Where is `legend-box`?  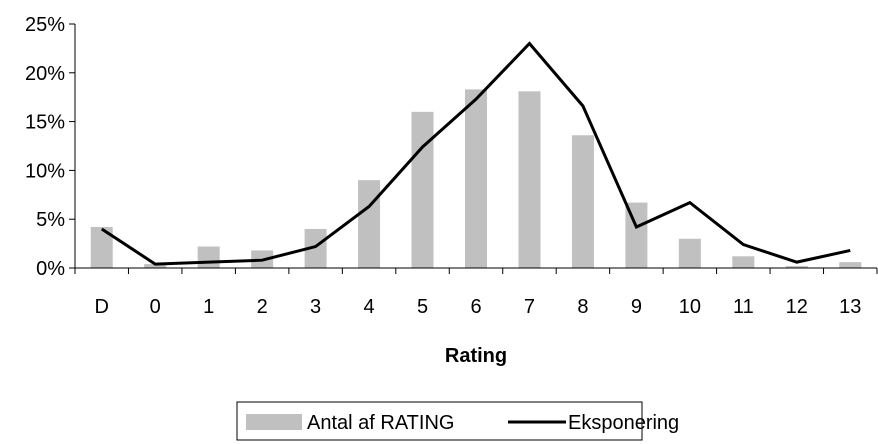
legend-box is located at coordinates (439, 421).